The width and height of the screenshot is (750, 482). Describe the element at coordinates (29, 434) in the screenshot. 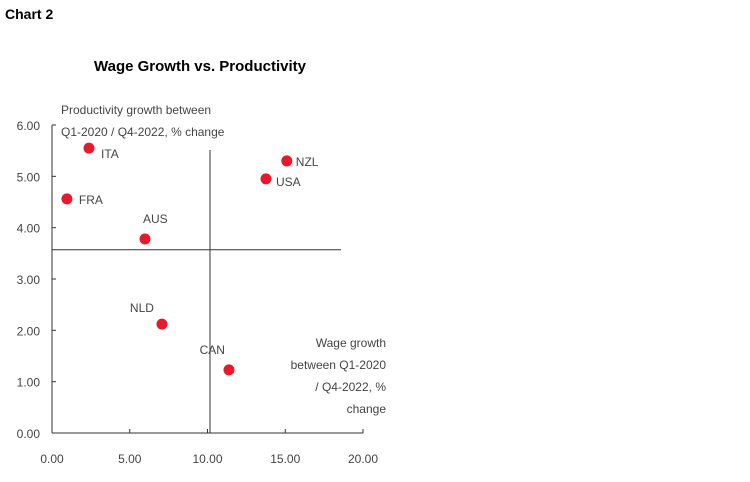

I see `y-tick-label: 0.00` at that location.